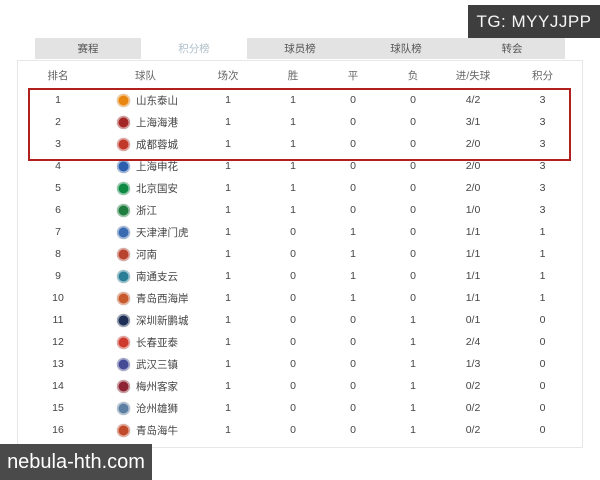 The height and width of the screenshot is (480, 600). I want to click on team-wrap: 上海申花, so click(145, 166).